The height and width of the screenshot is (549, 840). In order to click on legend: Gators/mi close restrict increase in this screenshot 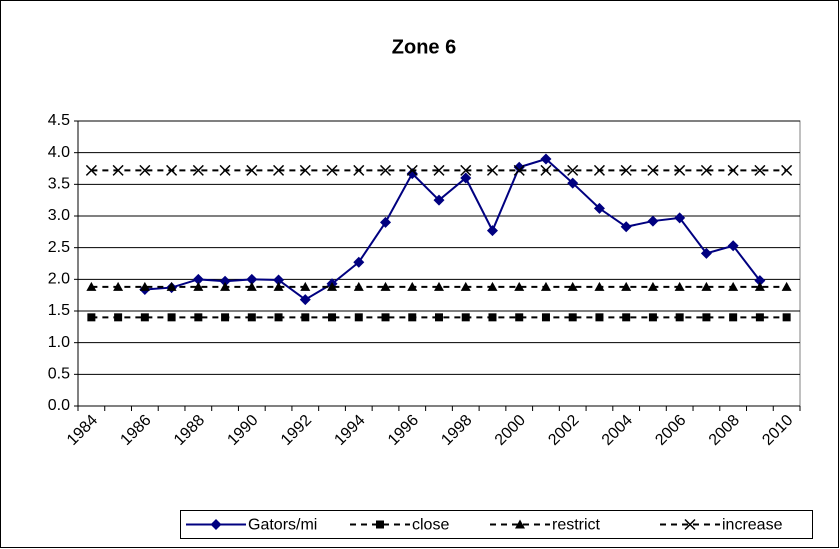, I will do `click(496, 524)`.